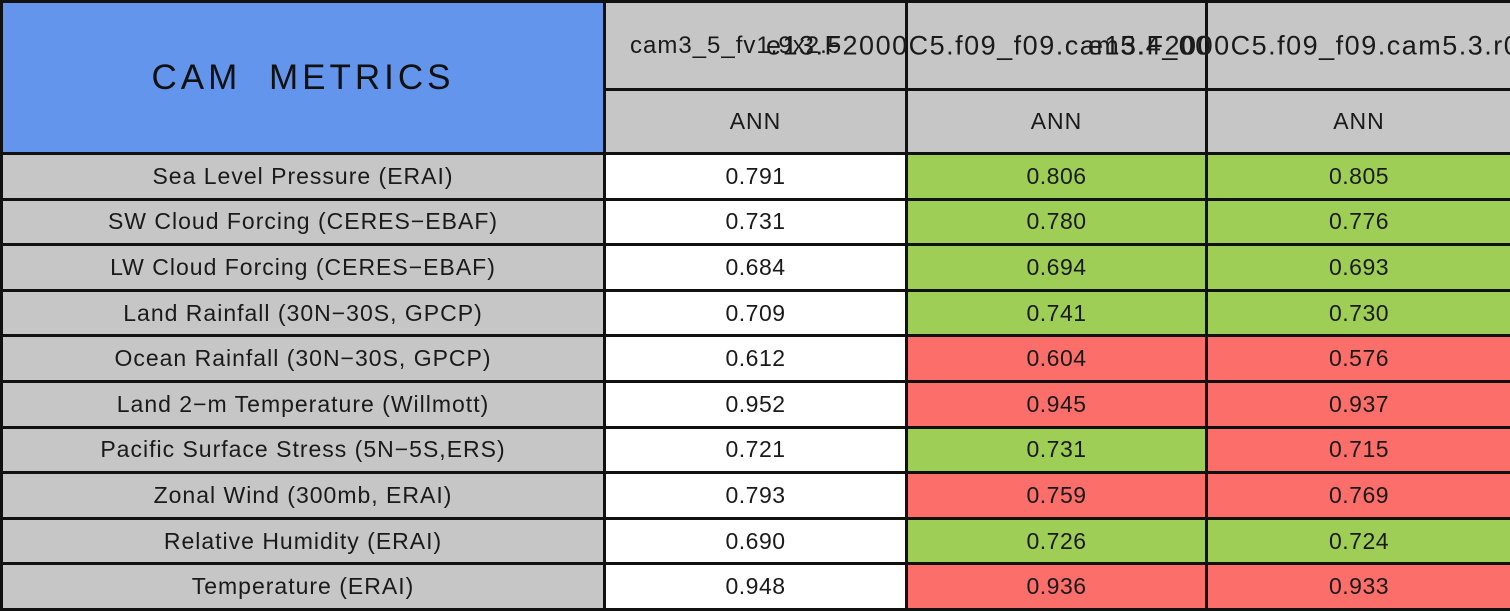 The image size is (1510, 611). I want to click on metric-value-cell: 0.690, so click(755, 541).